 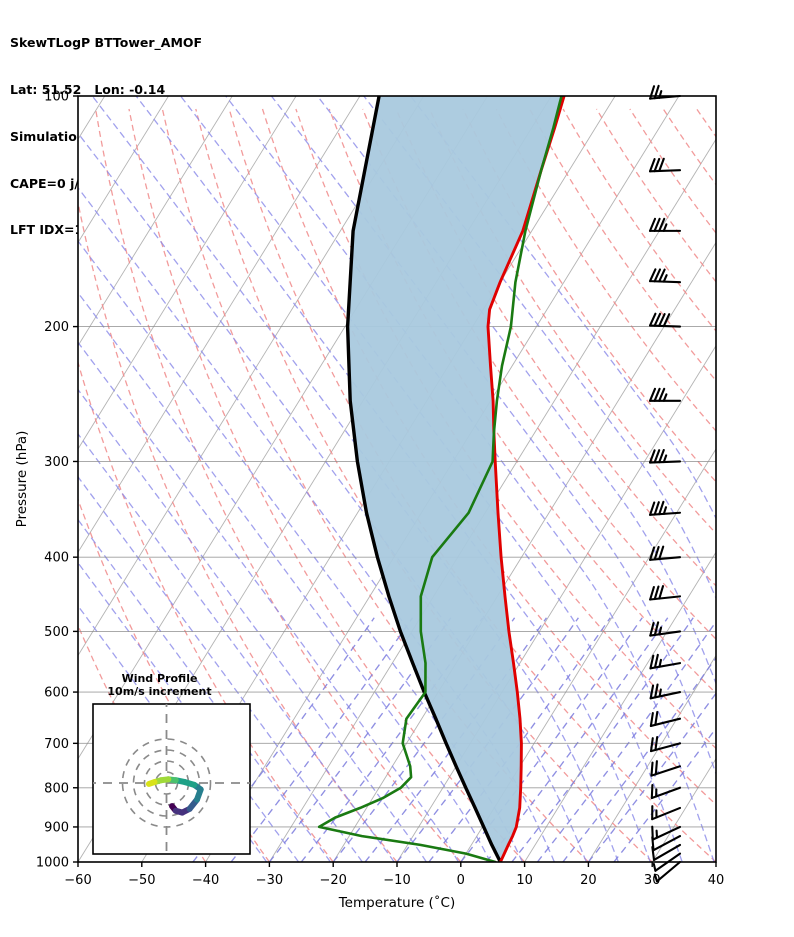 What do you see at coordinates (160, 678) in the screenshot?
I see `inset-title-line1: Wind Profile` at bounding box center [160, 678].